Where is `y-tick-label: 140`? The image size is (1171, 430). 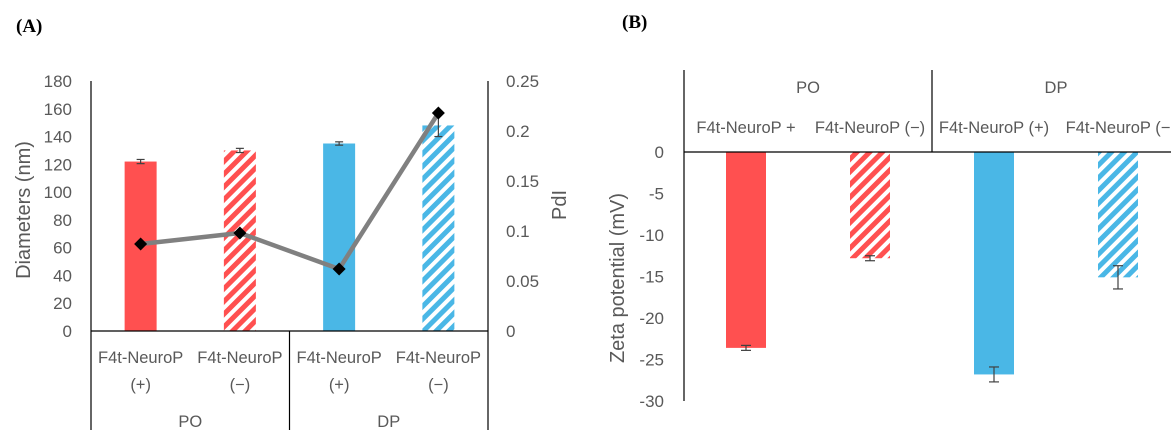
y-tick-label: 140 is located at coordinates (58, 137).